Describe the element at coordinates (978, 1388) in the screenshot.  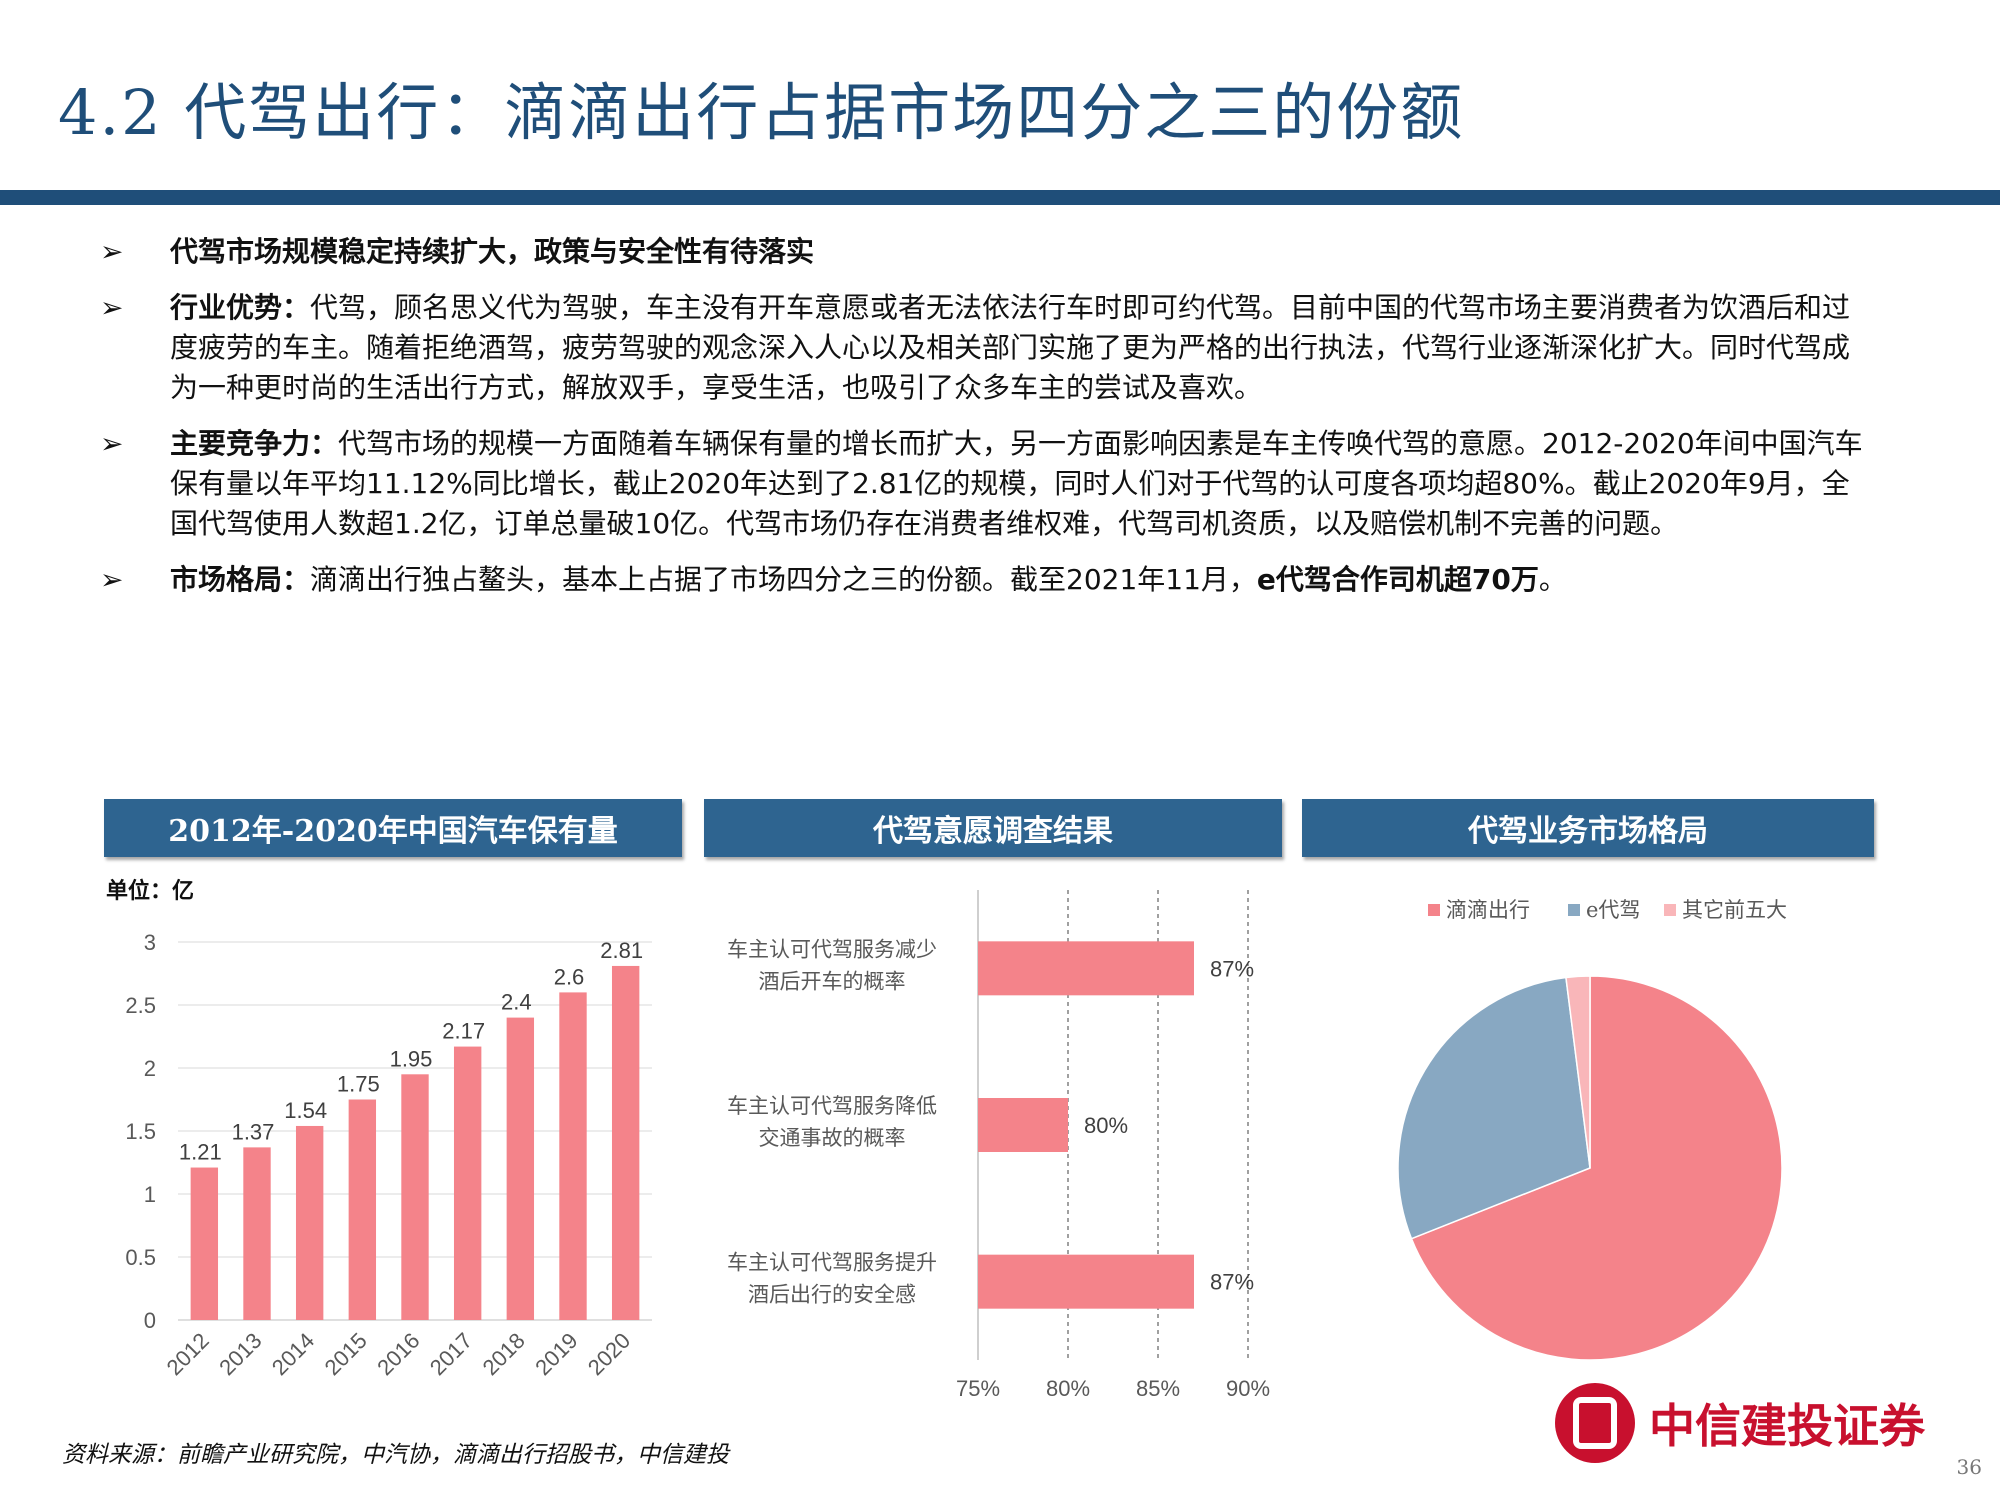
I see `x-tick-label: 75%` at that location.